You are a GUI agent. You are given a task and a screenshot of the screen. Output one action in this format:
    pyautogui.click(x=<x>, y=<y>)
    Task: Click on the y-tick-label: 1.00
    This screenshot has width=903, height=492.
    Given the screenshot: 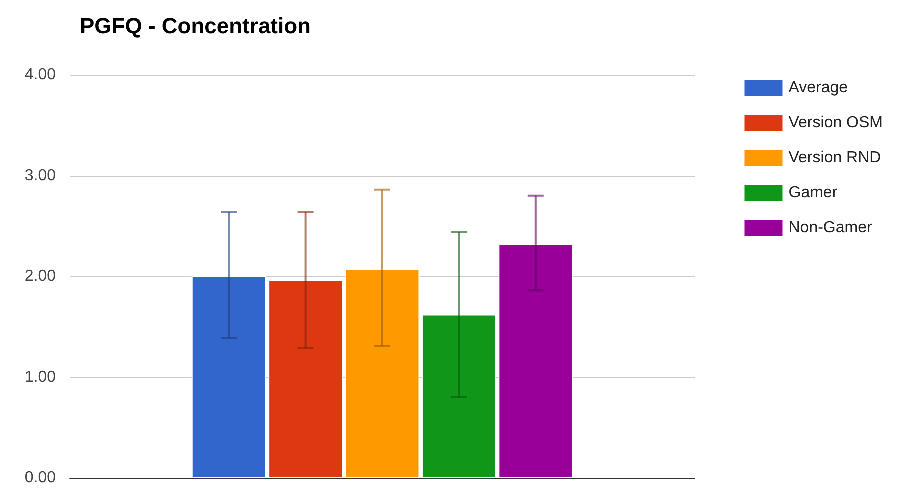 What is the action you would take?
    pyautogui.click(x=40, y=377)
    